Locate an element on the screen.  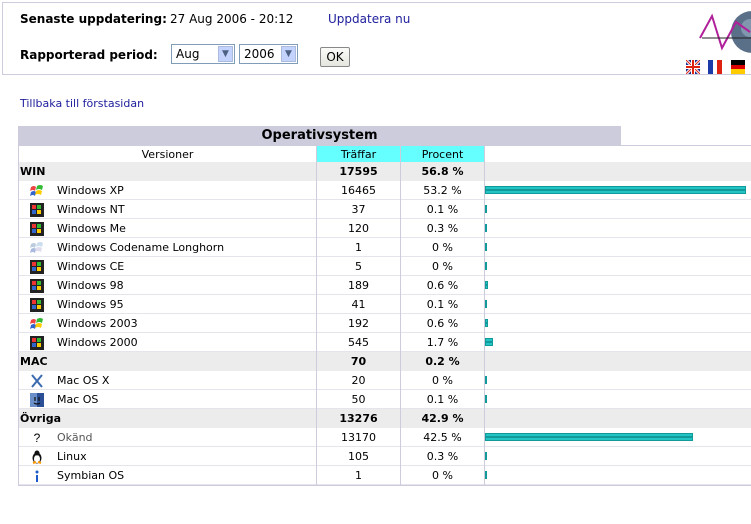
os-name: Windows XP is located at coordinates (90, 190).